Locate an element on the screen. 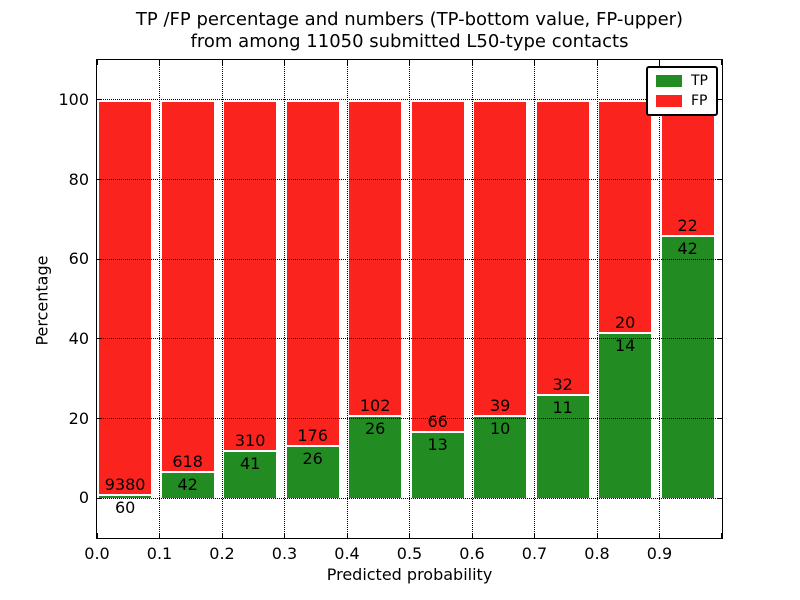 Image resolution: width=800 pixels, height=600 pixels. y-tick-label: 100 is located at coordinates (73, 99).